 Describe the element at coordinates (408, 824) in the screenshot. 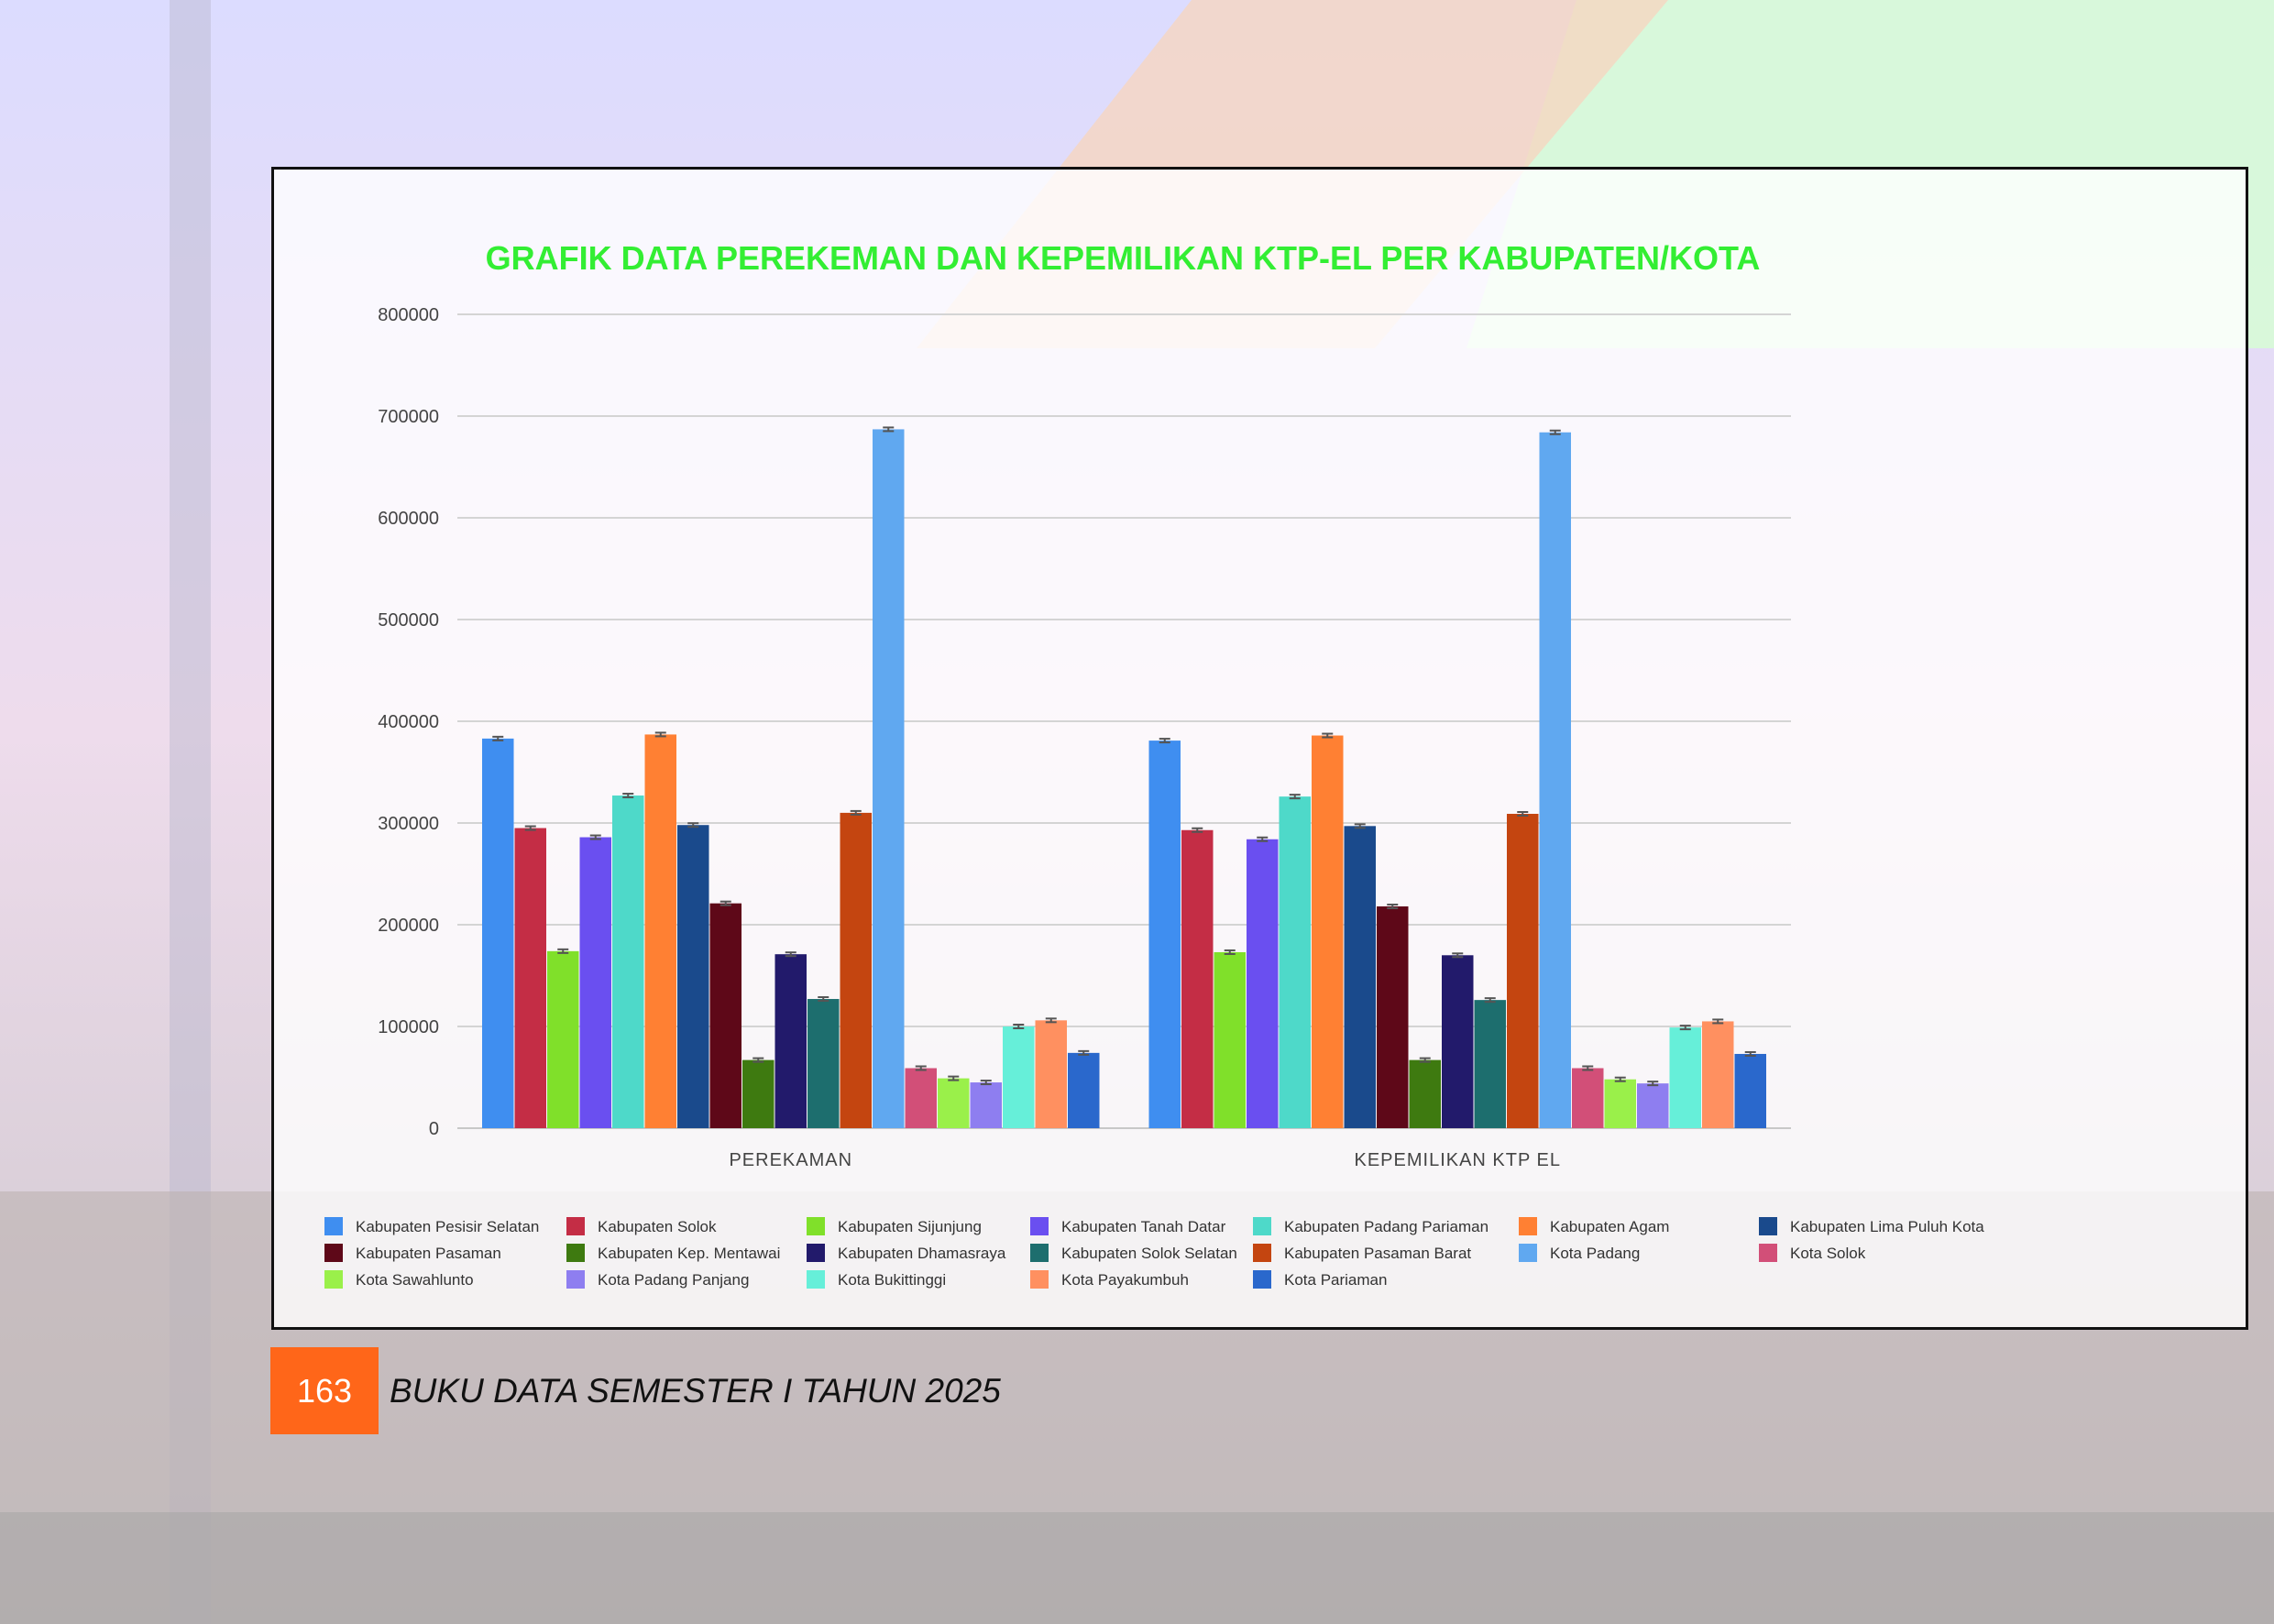

I see `y-tick-label: 300000` at that location.